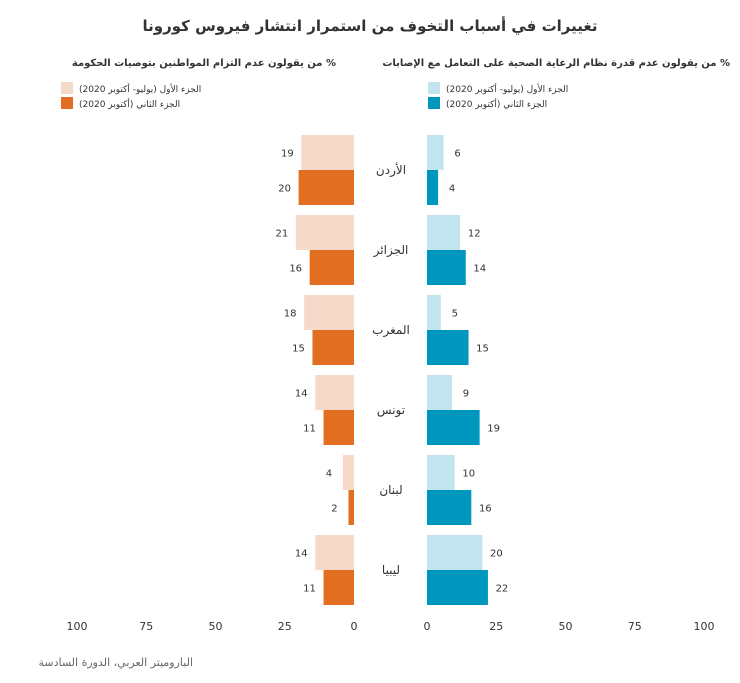  I want to click on legend-label-compliance-s2: الجزء الثاني (أكتوبر 2020), so click(129, 104).